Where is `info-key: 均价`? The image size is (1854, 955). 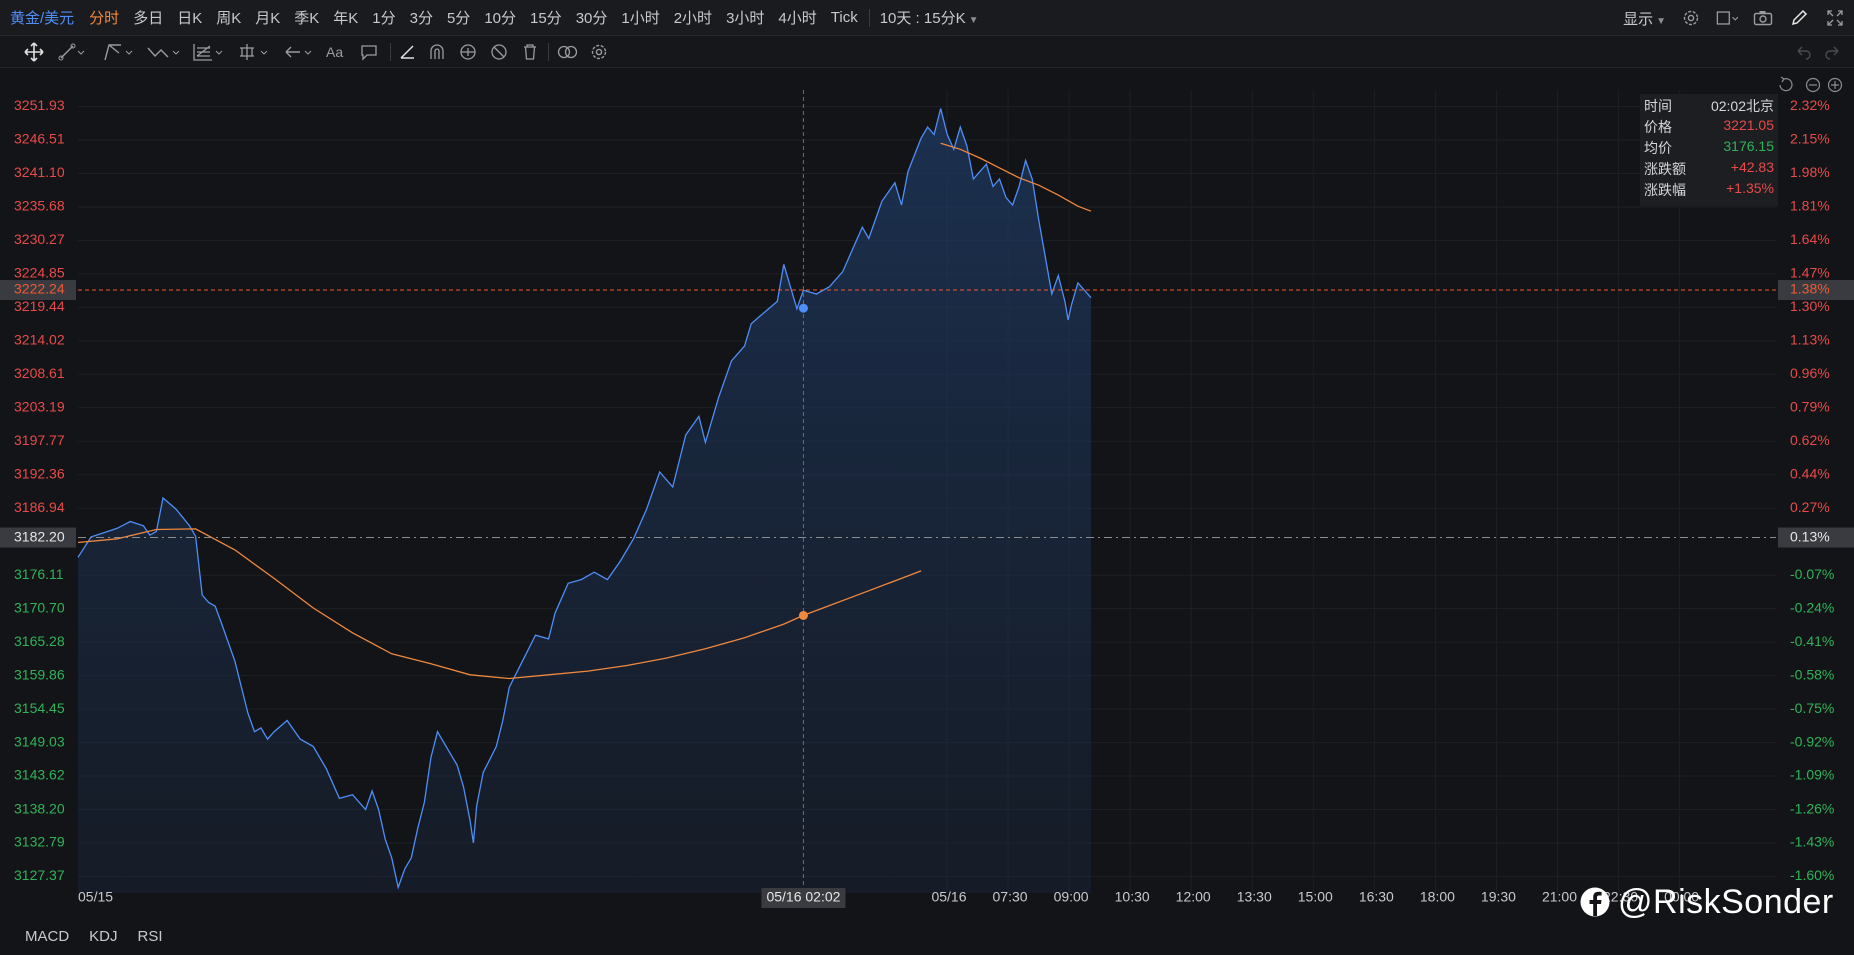
info-key: 均价 is located at coordinates (1658, 148).